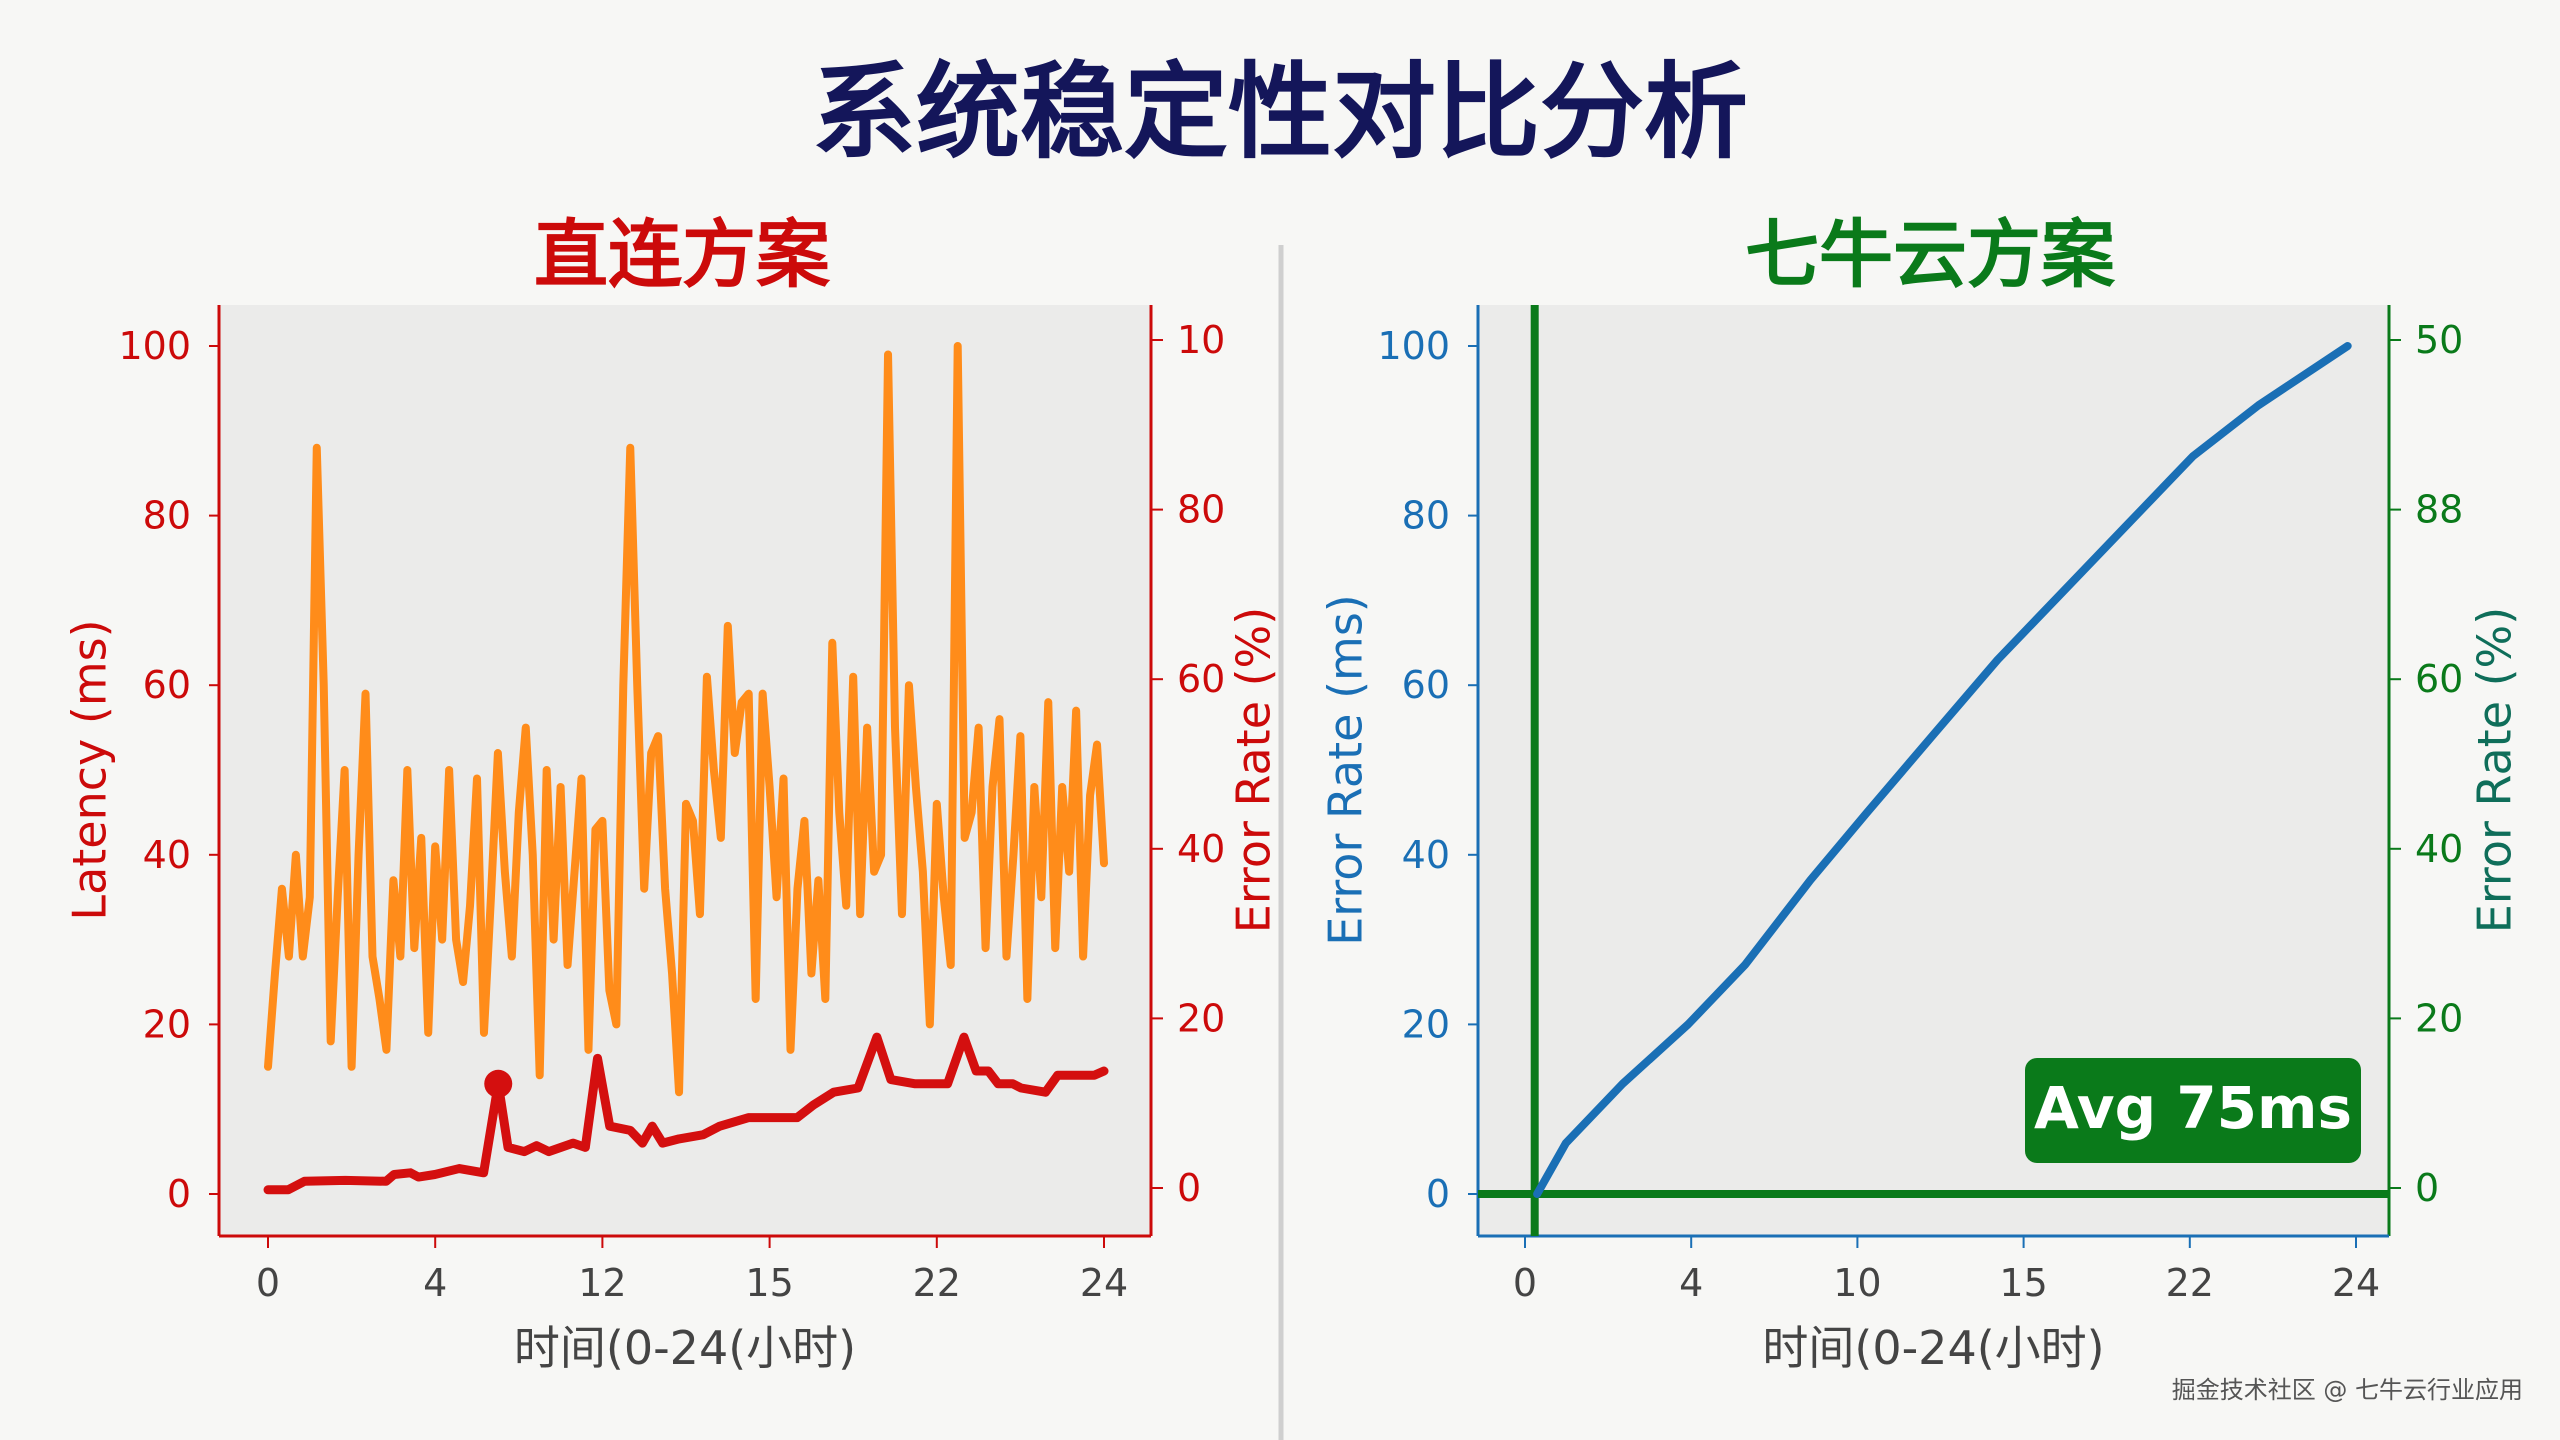 Image resolution: width=2560 pixels, height=1440 pixels. I want to click on y-axis-label: Error Rate (ms), so click(1346, 770).